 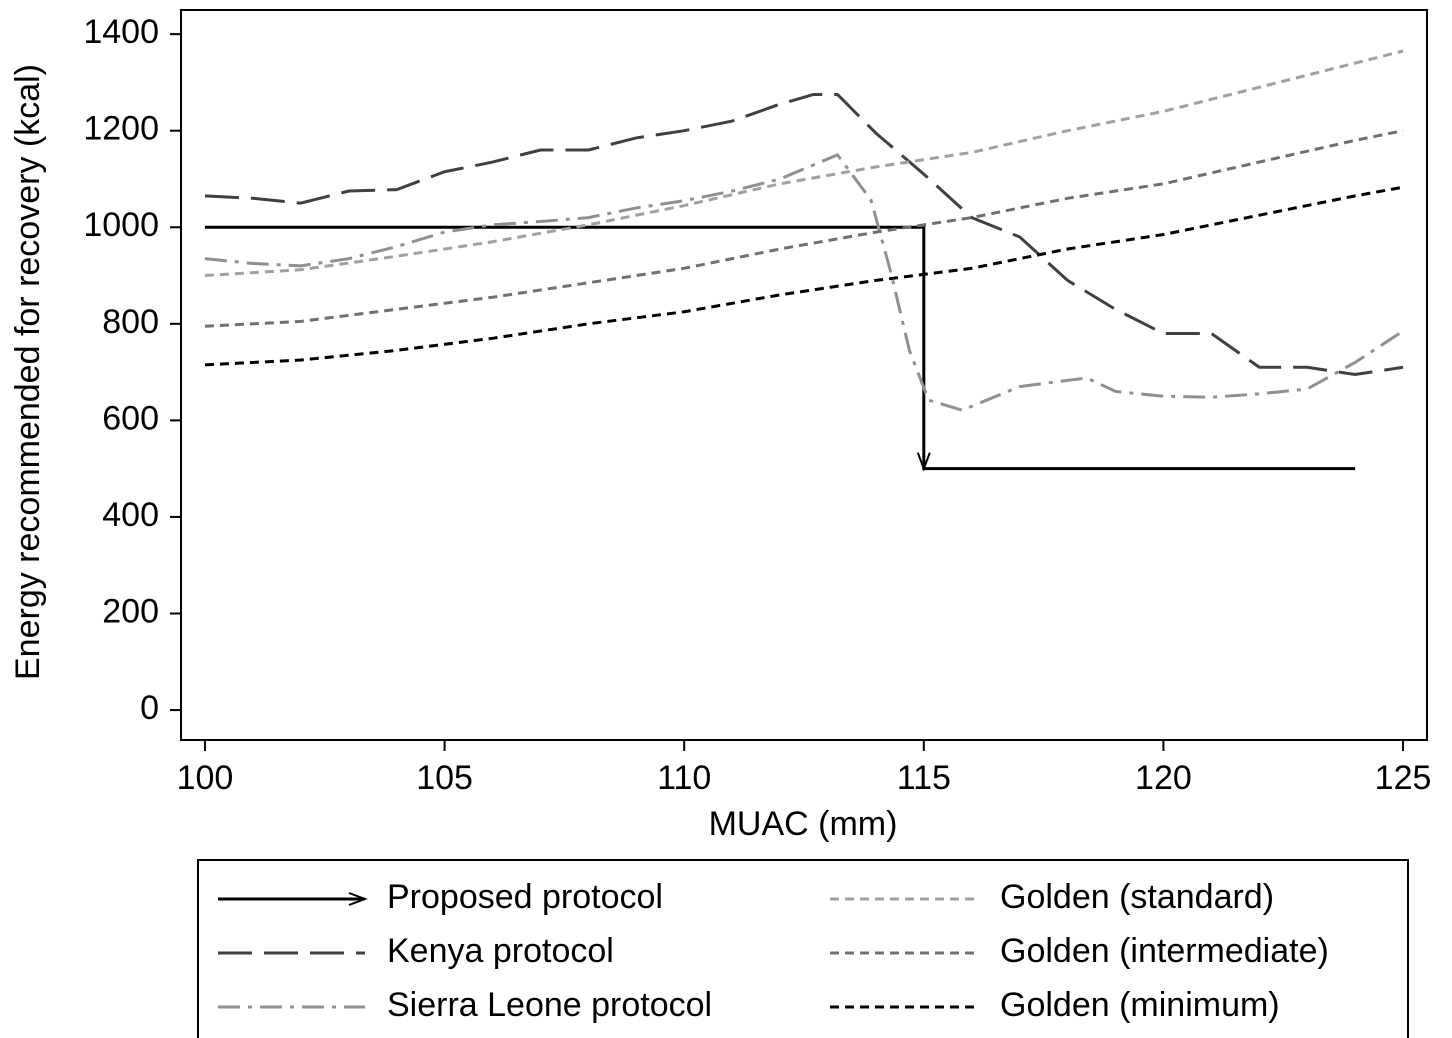 I want to click on y-tick-label: 0, so click(x=149, y=708).